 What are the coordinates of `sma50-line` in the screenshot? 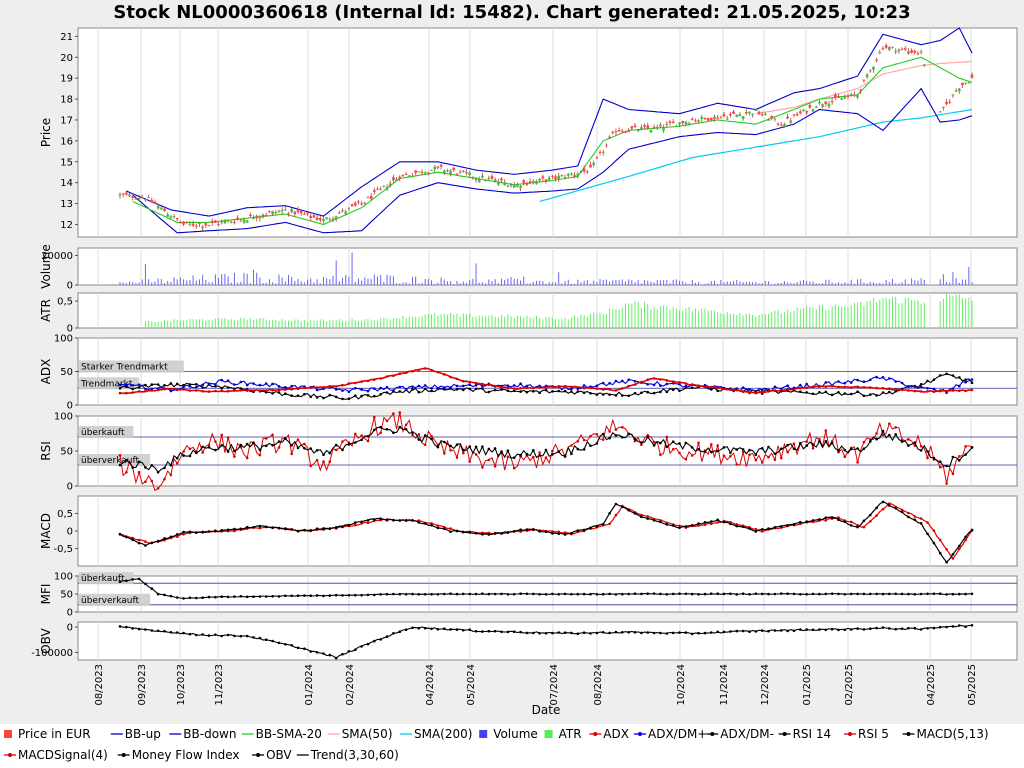 It's located at (864, 87).